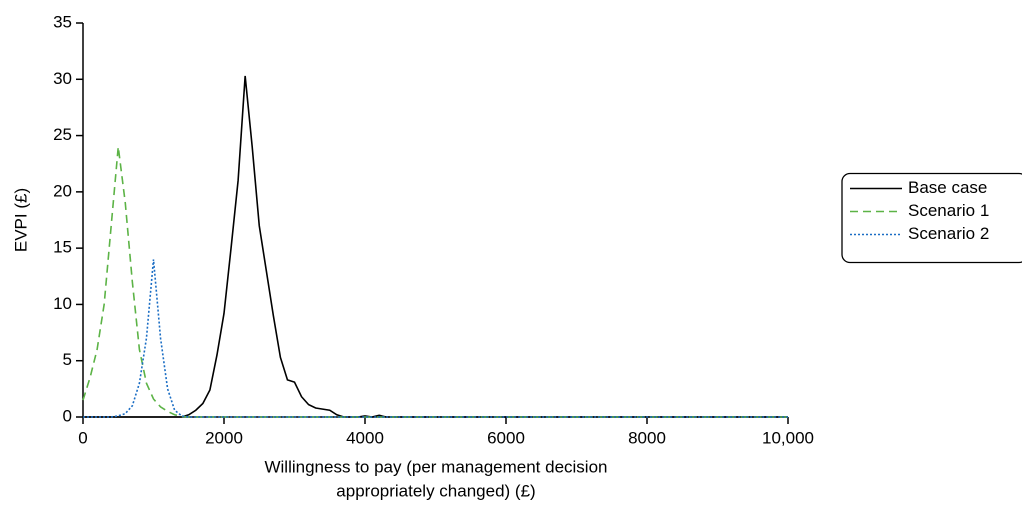 This screenshot has height=511, width=1022. Describe the element at coordinates (647, 437) in the screenshot. I see `x-tick-label: 8000` at that location.